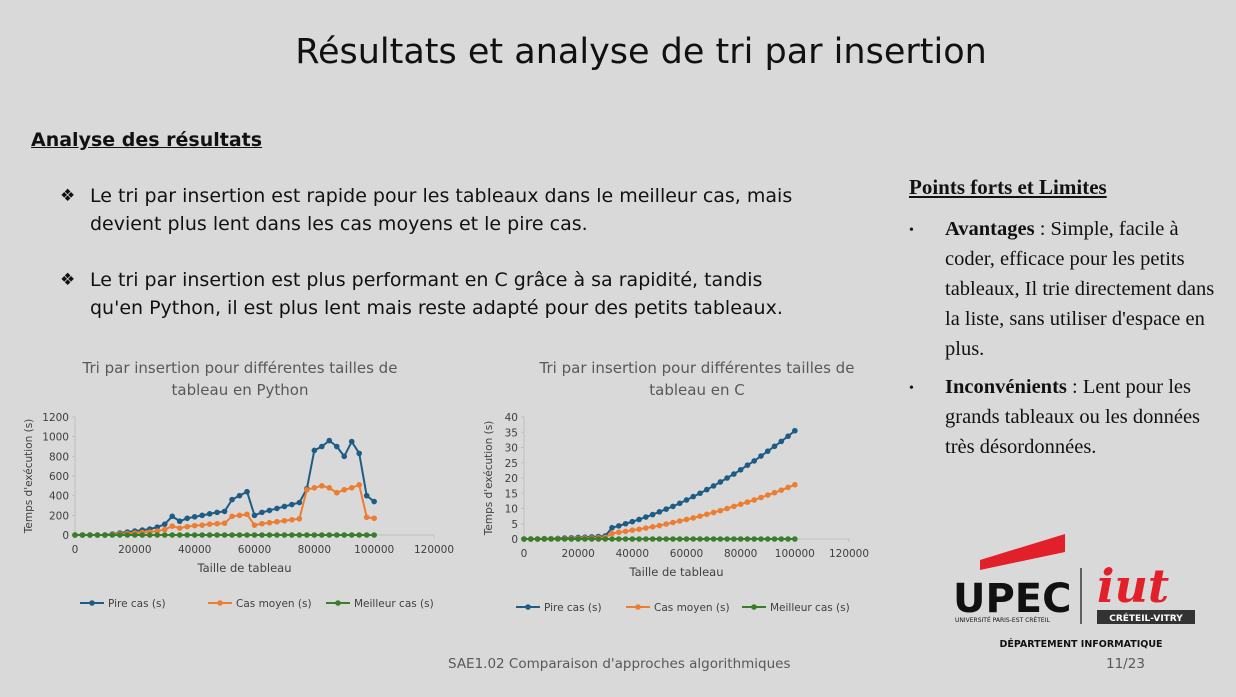 The height and width of the screenshot is (697, 1236). What do you see at coordinates (577, 554) in the screenshot?
I see `x-tick-label: 20000` at bounding box center [577, 554].